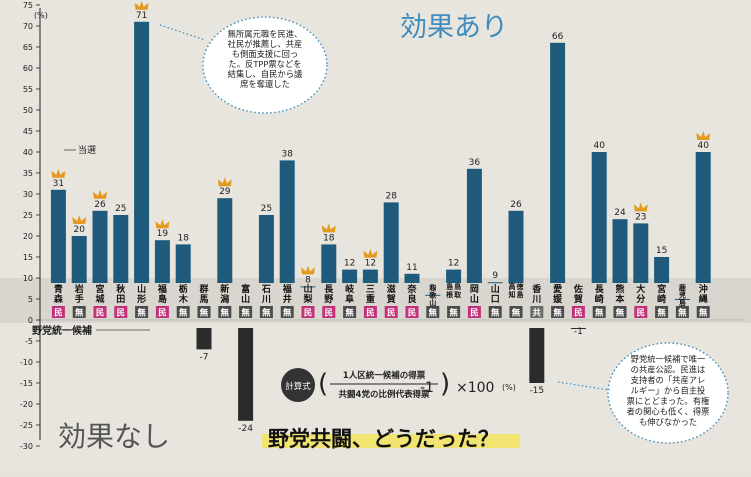  What do you see at coordinates (307, 299) in the screenshot?
I see `category-label: 梨` at bounding box center [307, 299].